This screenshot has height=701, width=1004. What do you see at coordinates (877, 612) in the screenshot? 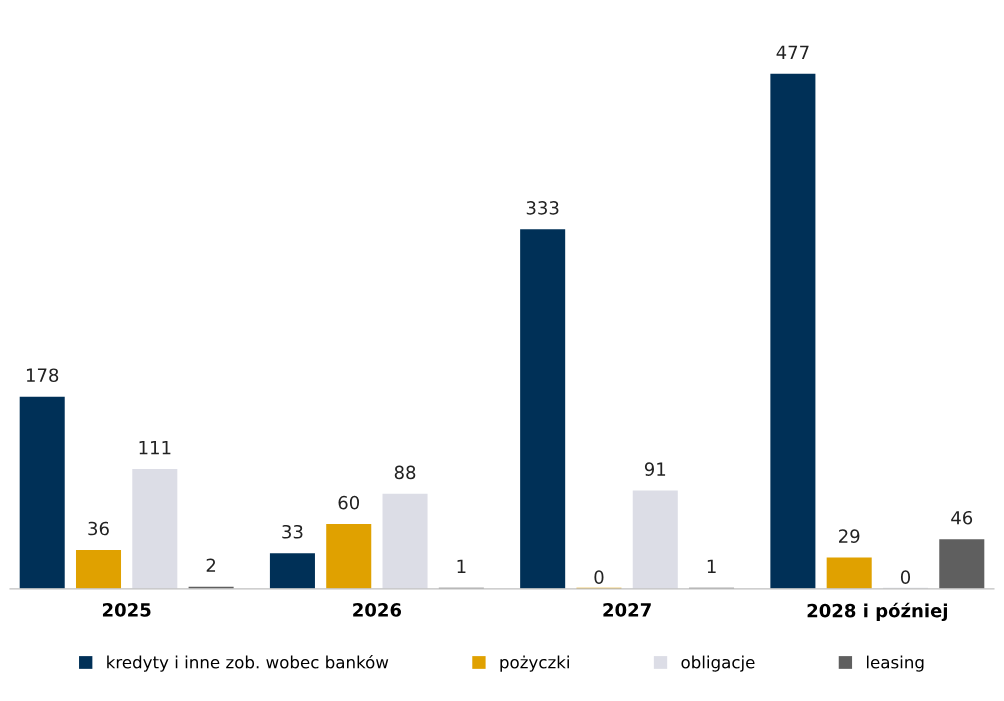
I see `x-tick-label: 2028 i później` at bounding box center [877, 612].